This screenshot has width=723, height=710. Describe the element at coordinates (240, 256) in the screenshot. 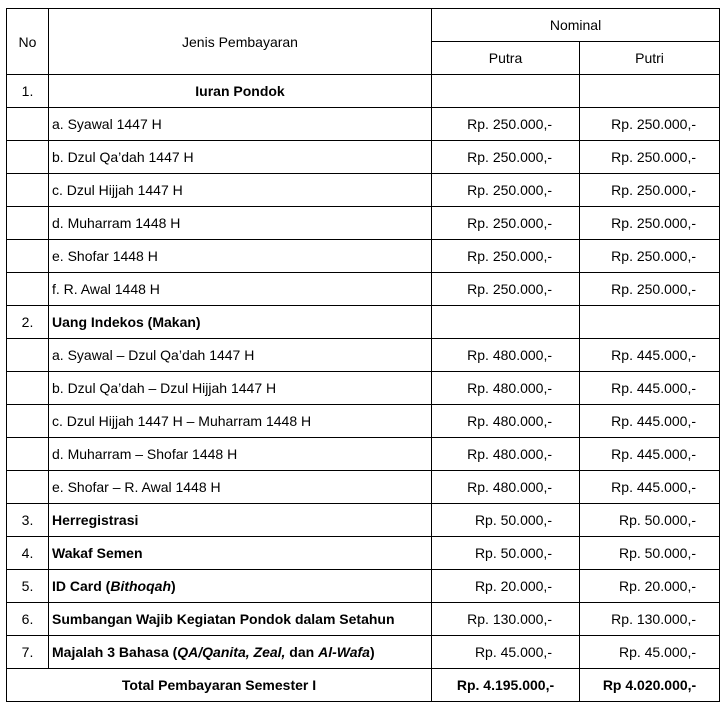

I see `name-cell: e. Shofar 1448 H` at that location.